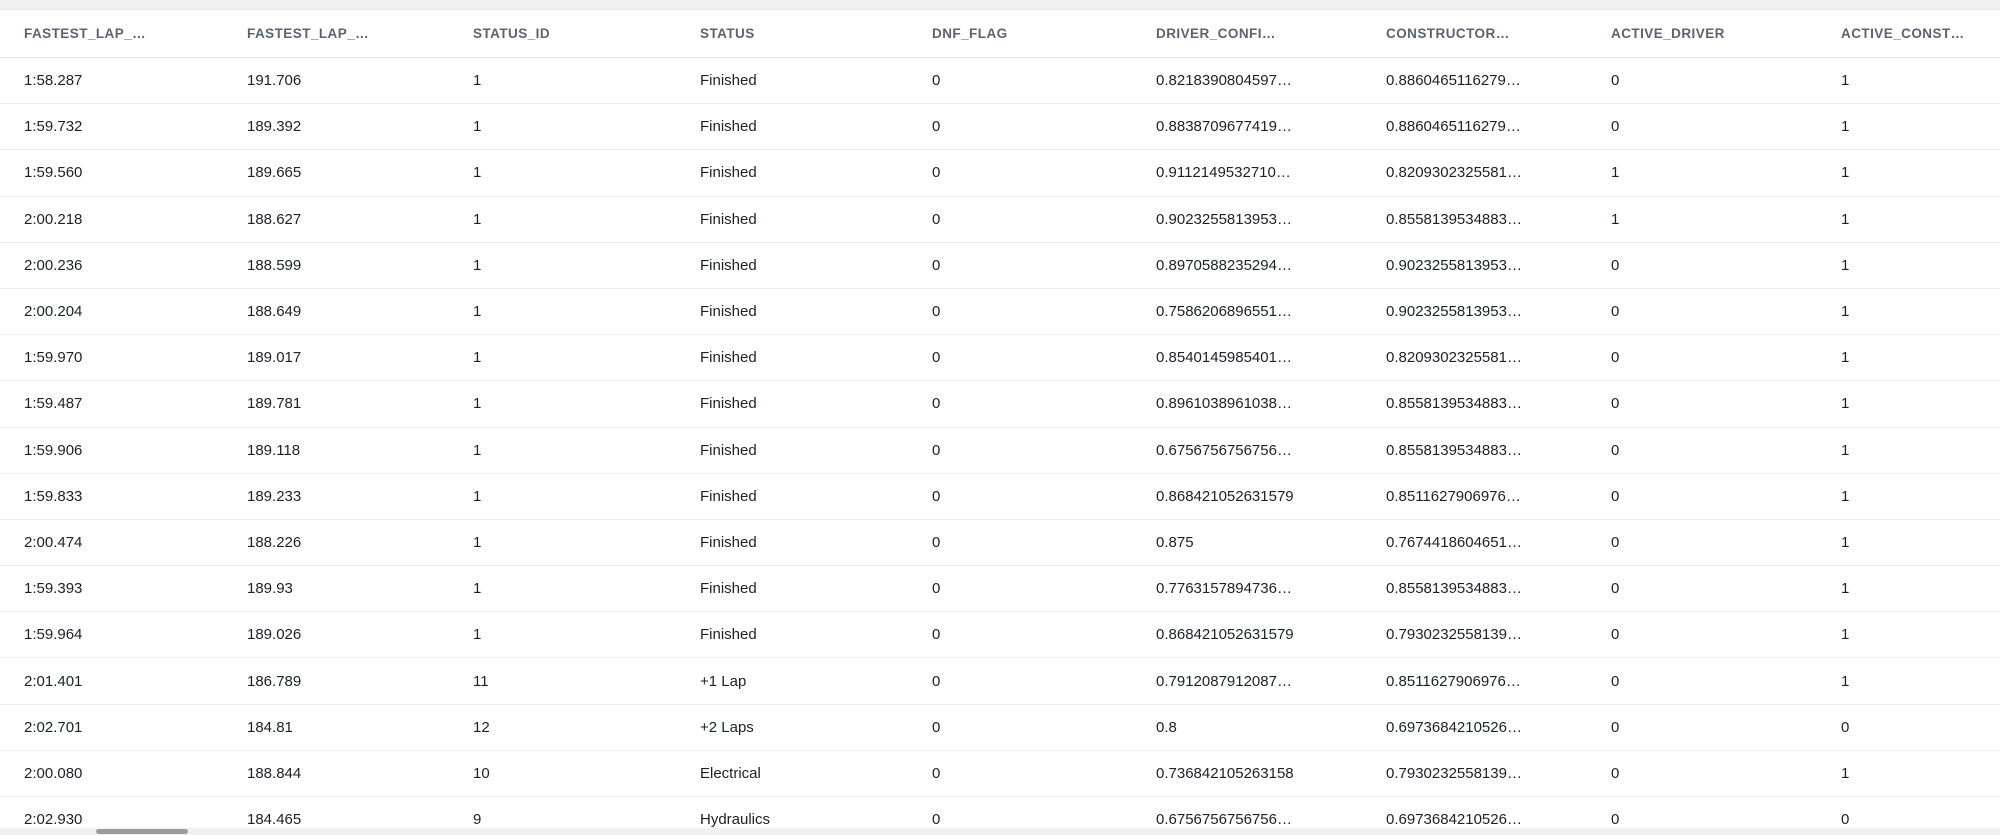 This screenshot has height=835, width=2000. Describe the element at coordinates (111, 404) in the screenshot. I see `table-cell: 1:59.487` at that location.